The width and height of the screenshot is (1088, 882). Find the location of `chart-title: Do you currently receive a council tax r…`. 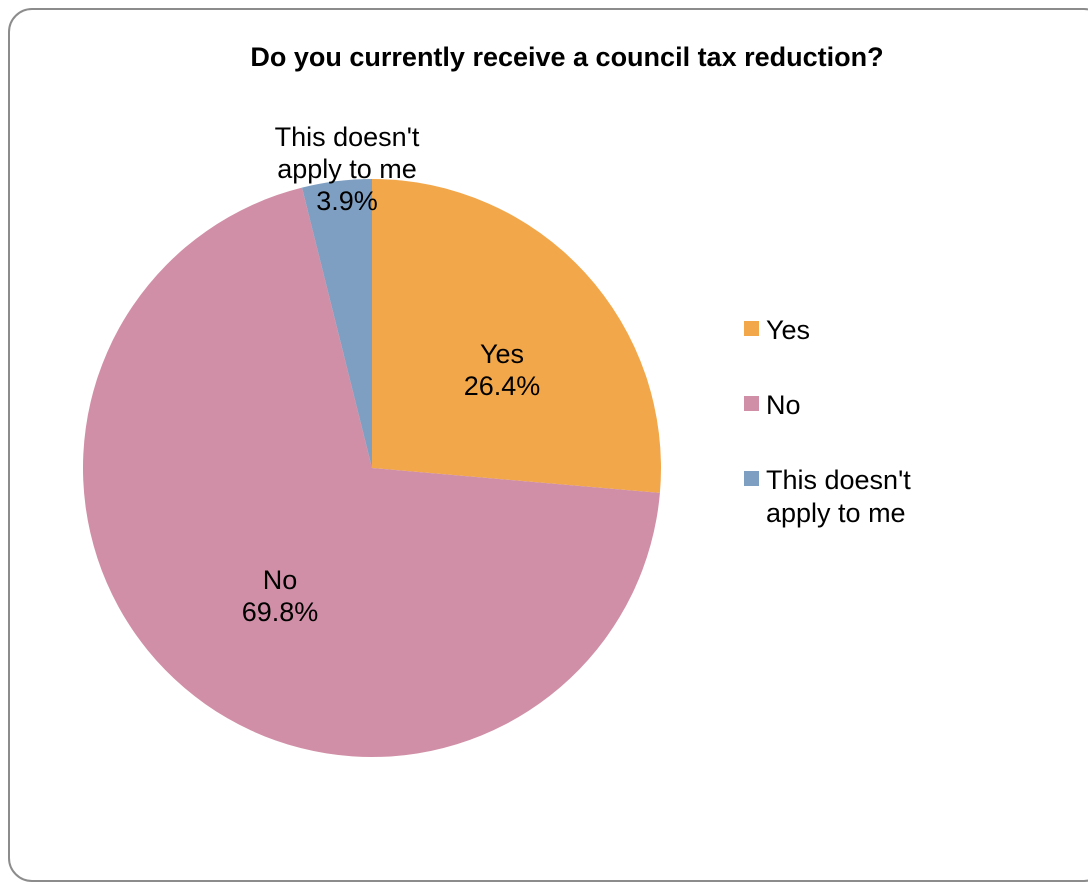

chart-title: Do you currently receive a council tax r… is located at coordinates (566, 57).